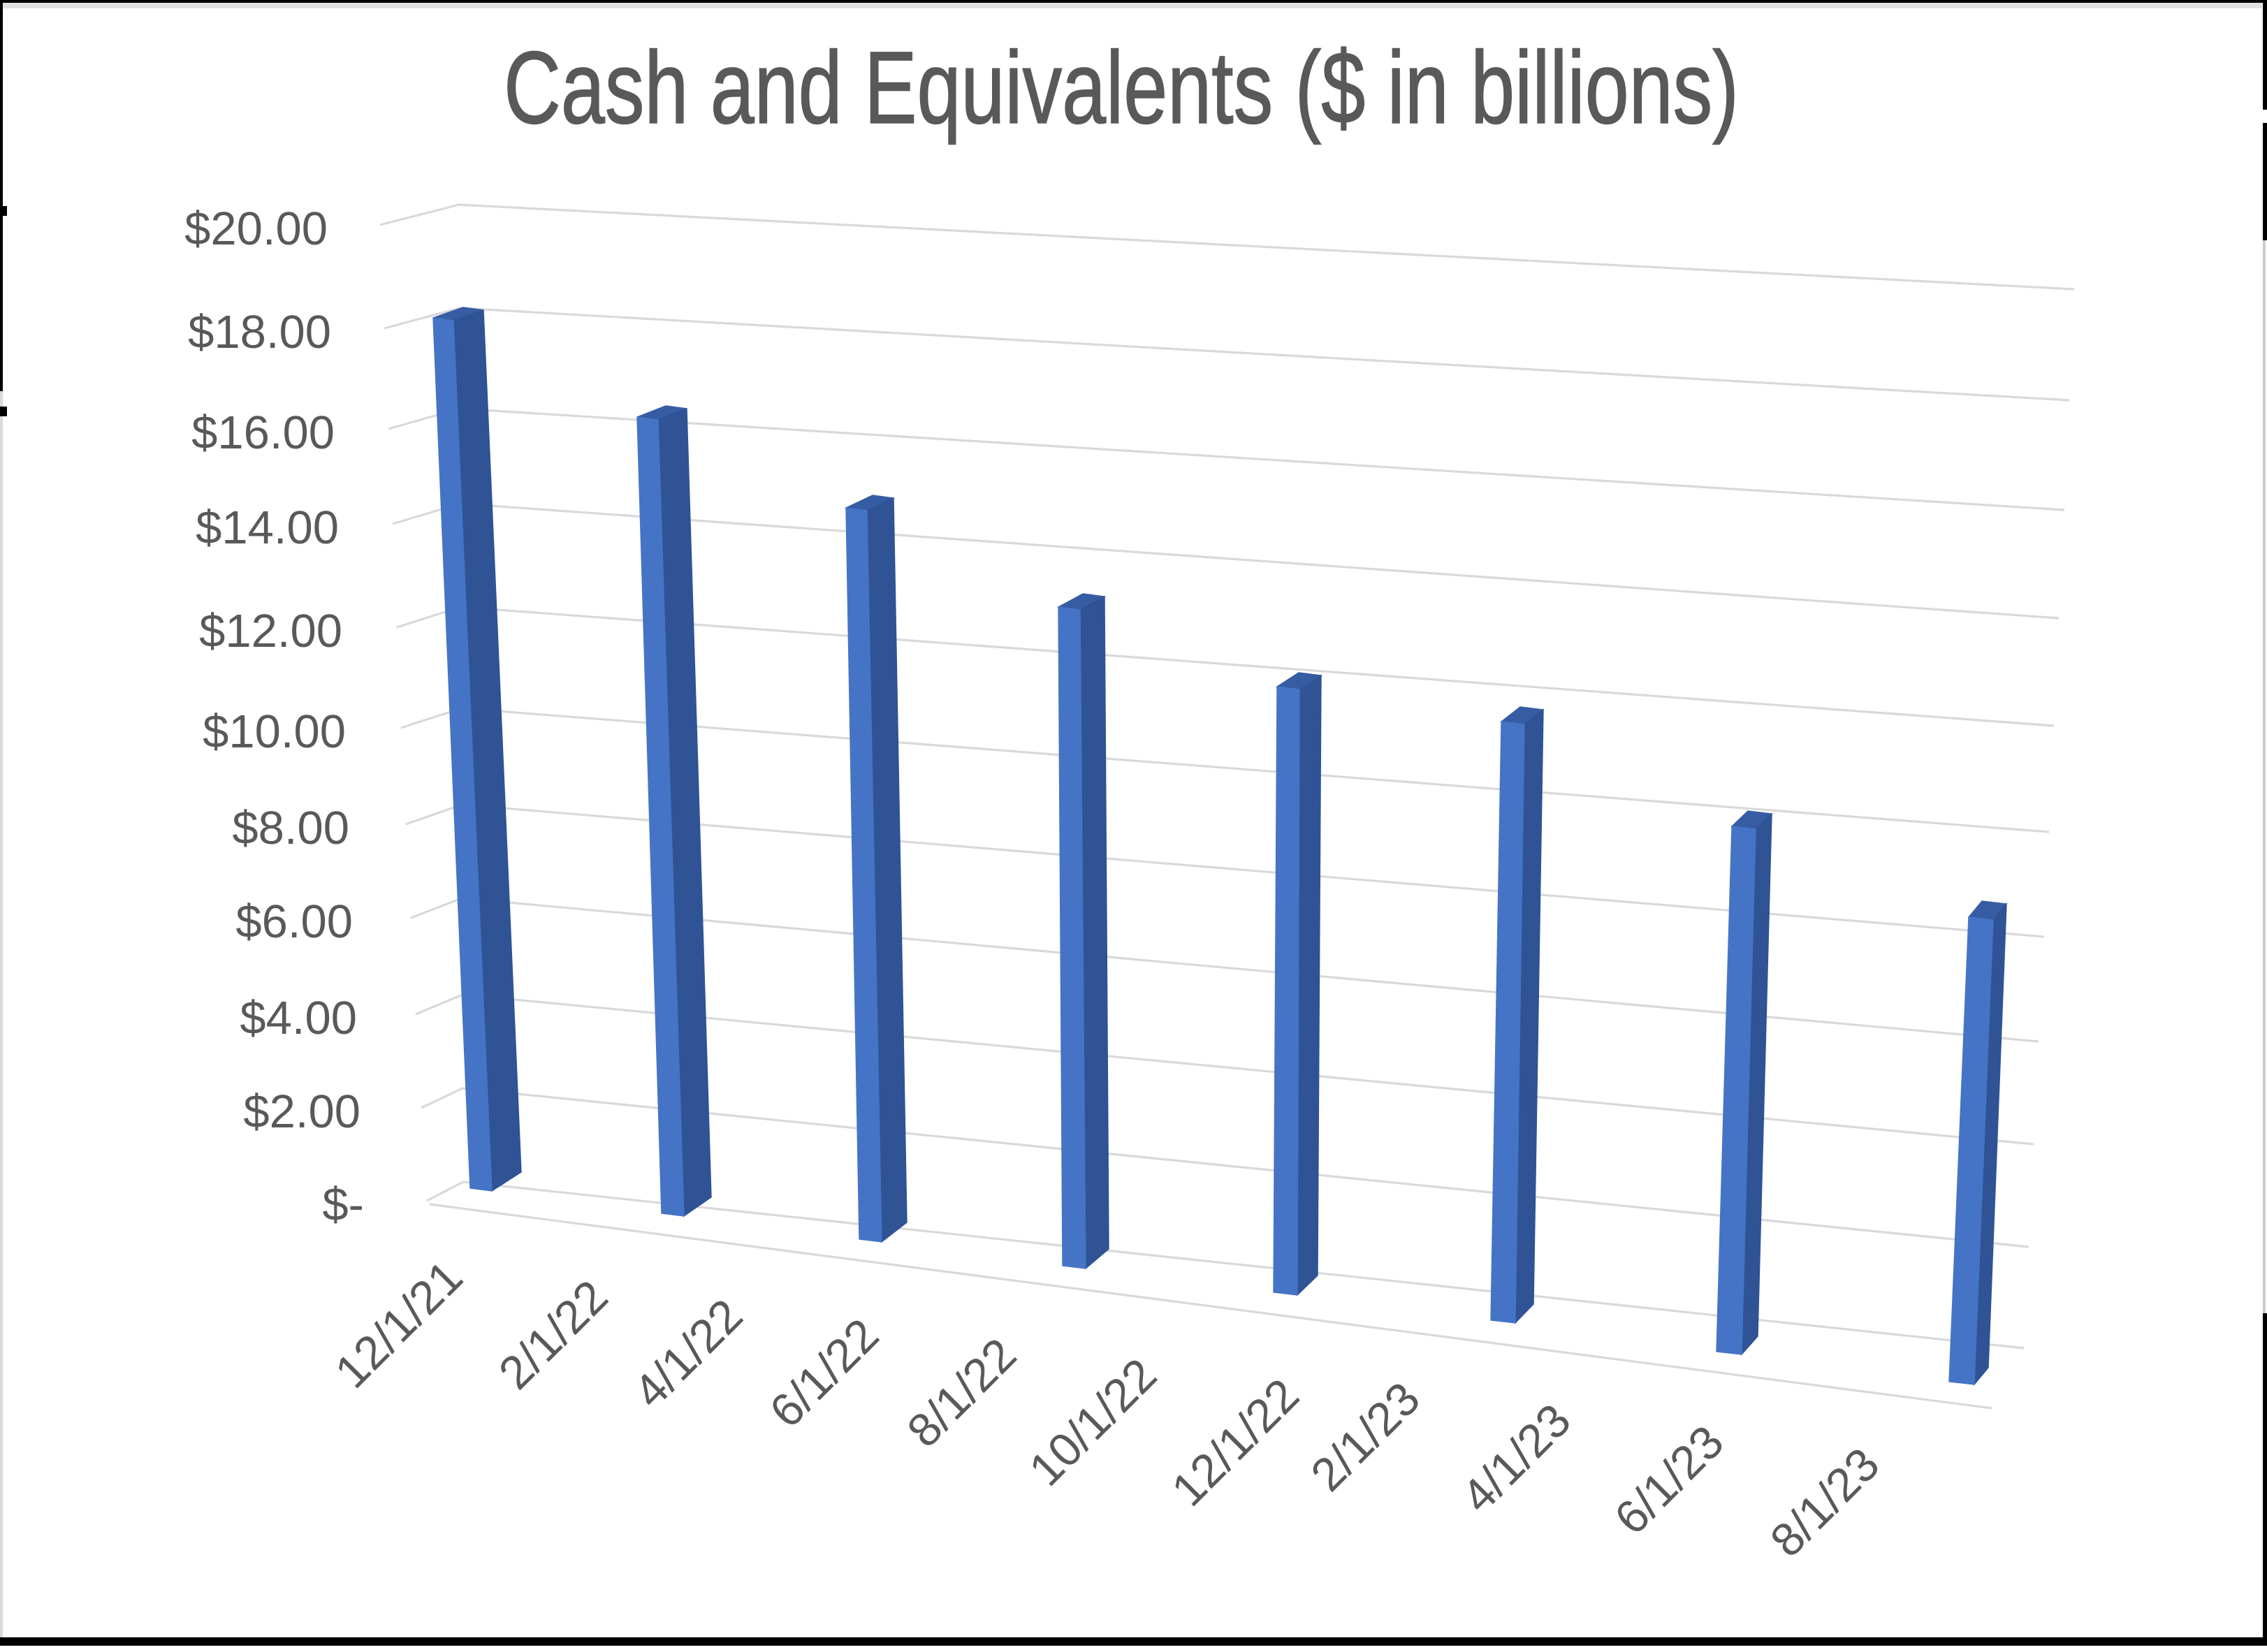 Image resolution: width=2267 pixels, height=1652 pixels. Describe the element at coordinates (294, 922) in the screenshot. I see `svg-text: $6.00` at that location.